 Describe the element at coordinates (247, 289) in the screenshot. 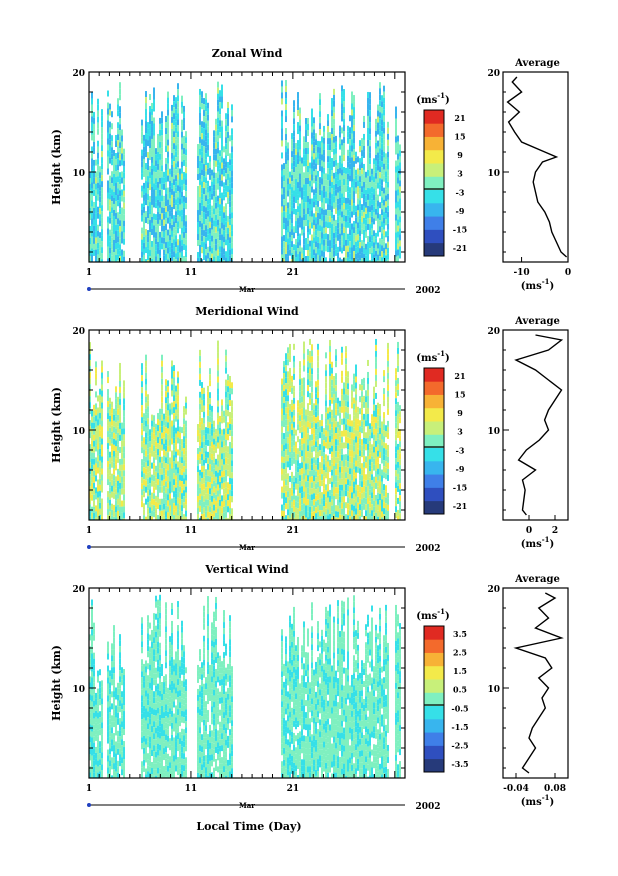

I see `month-label: Mar` at that location.